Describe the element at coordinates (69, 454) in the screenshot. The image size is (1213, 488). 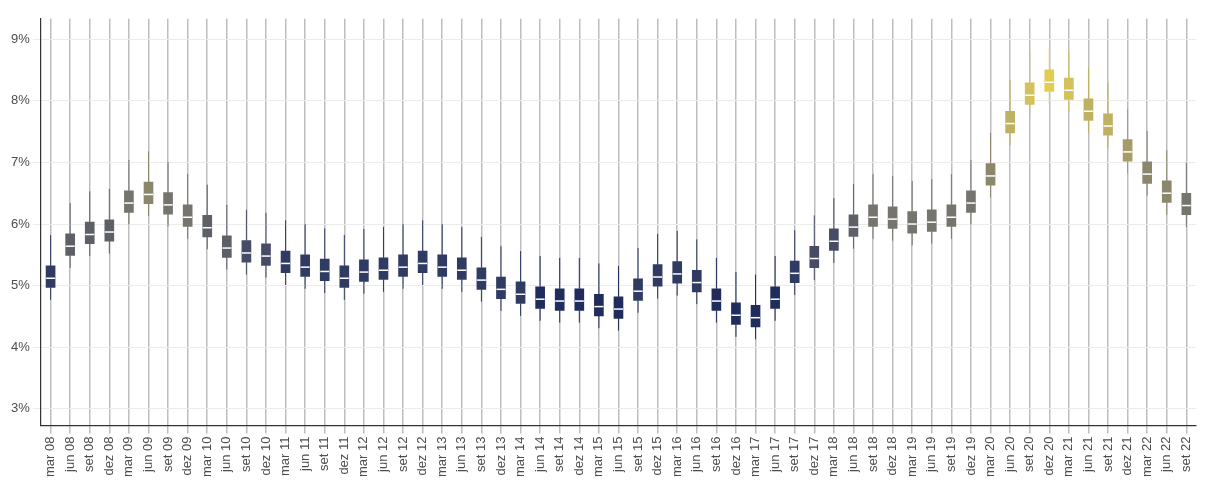
I see `x-tick-label: jun 08` at that location.